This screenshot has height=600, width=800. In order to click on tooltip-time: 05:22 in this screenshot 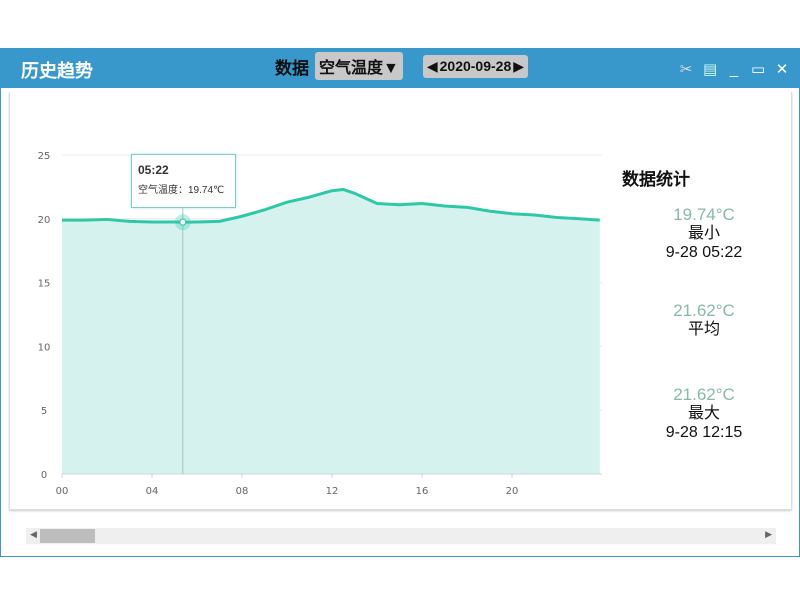, I will do `click(153, 170)`.